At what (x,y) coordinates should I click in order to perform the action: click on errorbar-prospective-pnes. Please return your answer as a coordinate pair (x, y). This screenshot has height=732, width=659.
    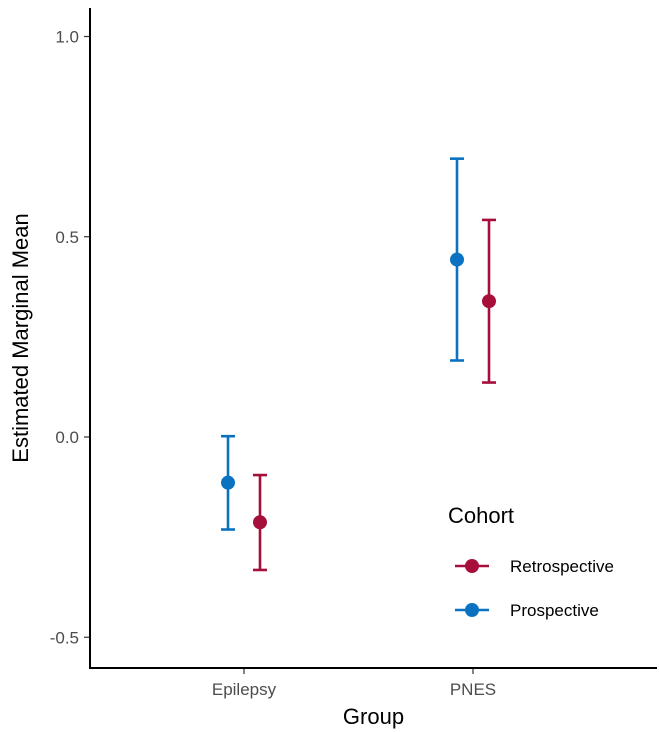
    Looking at the image, I should click on (457, 259).